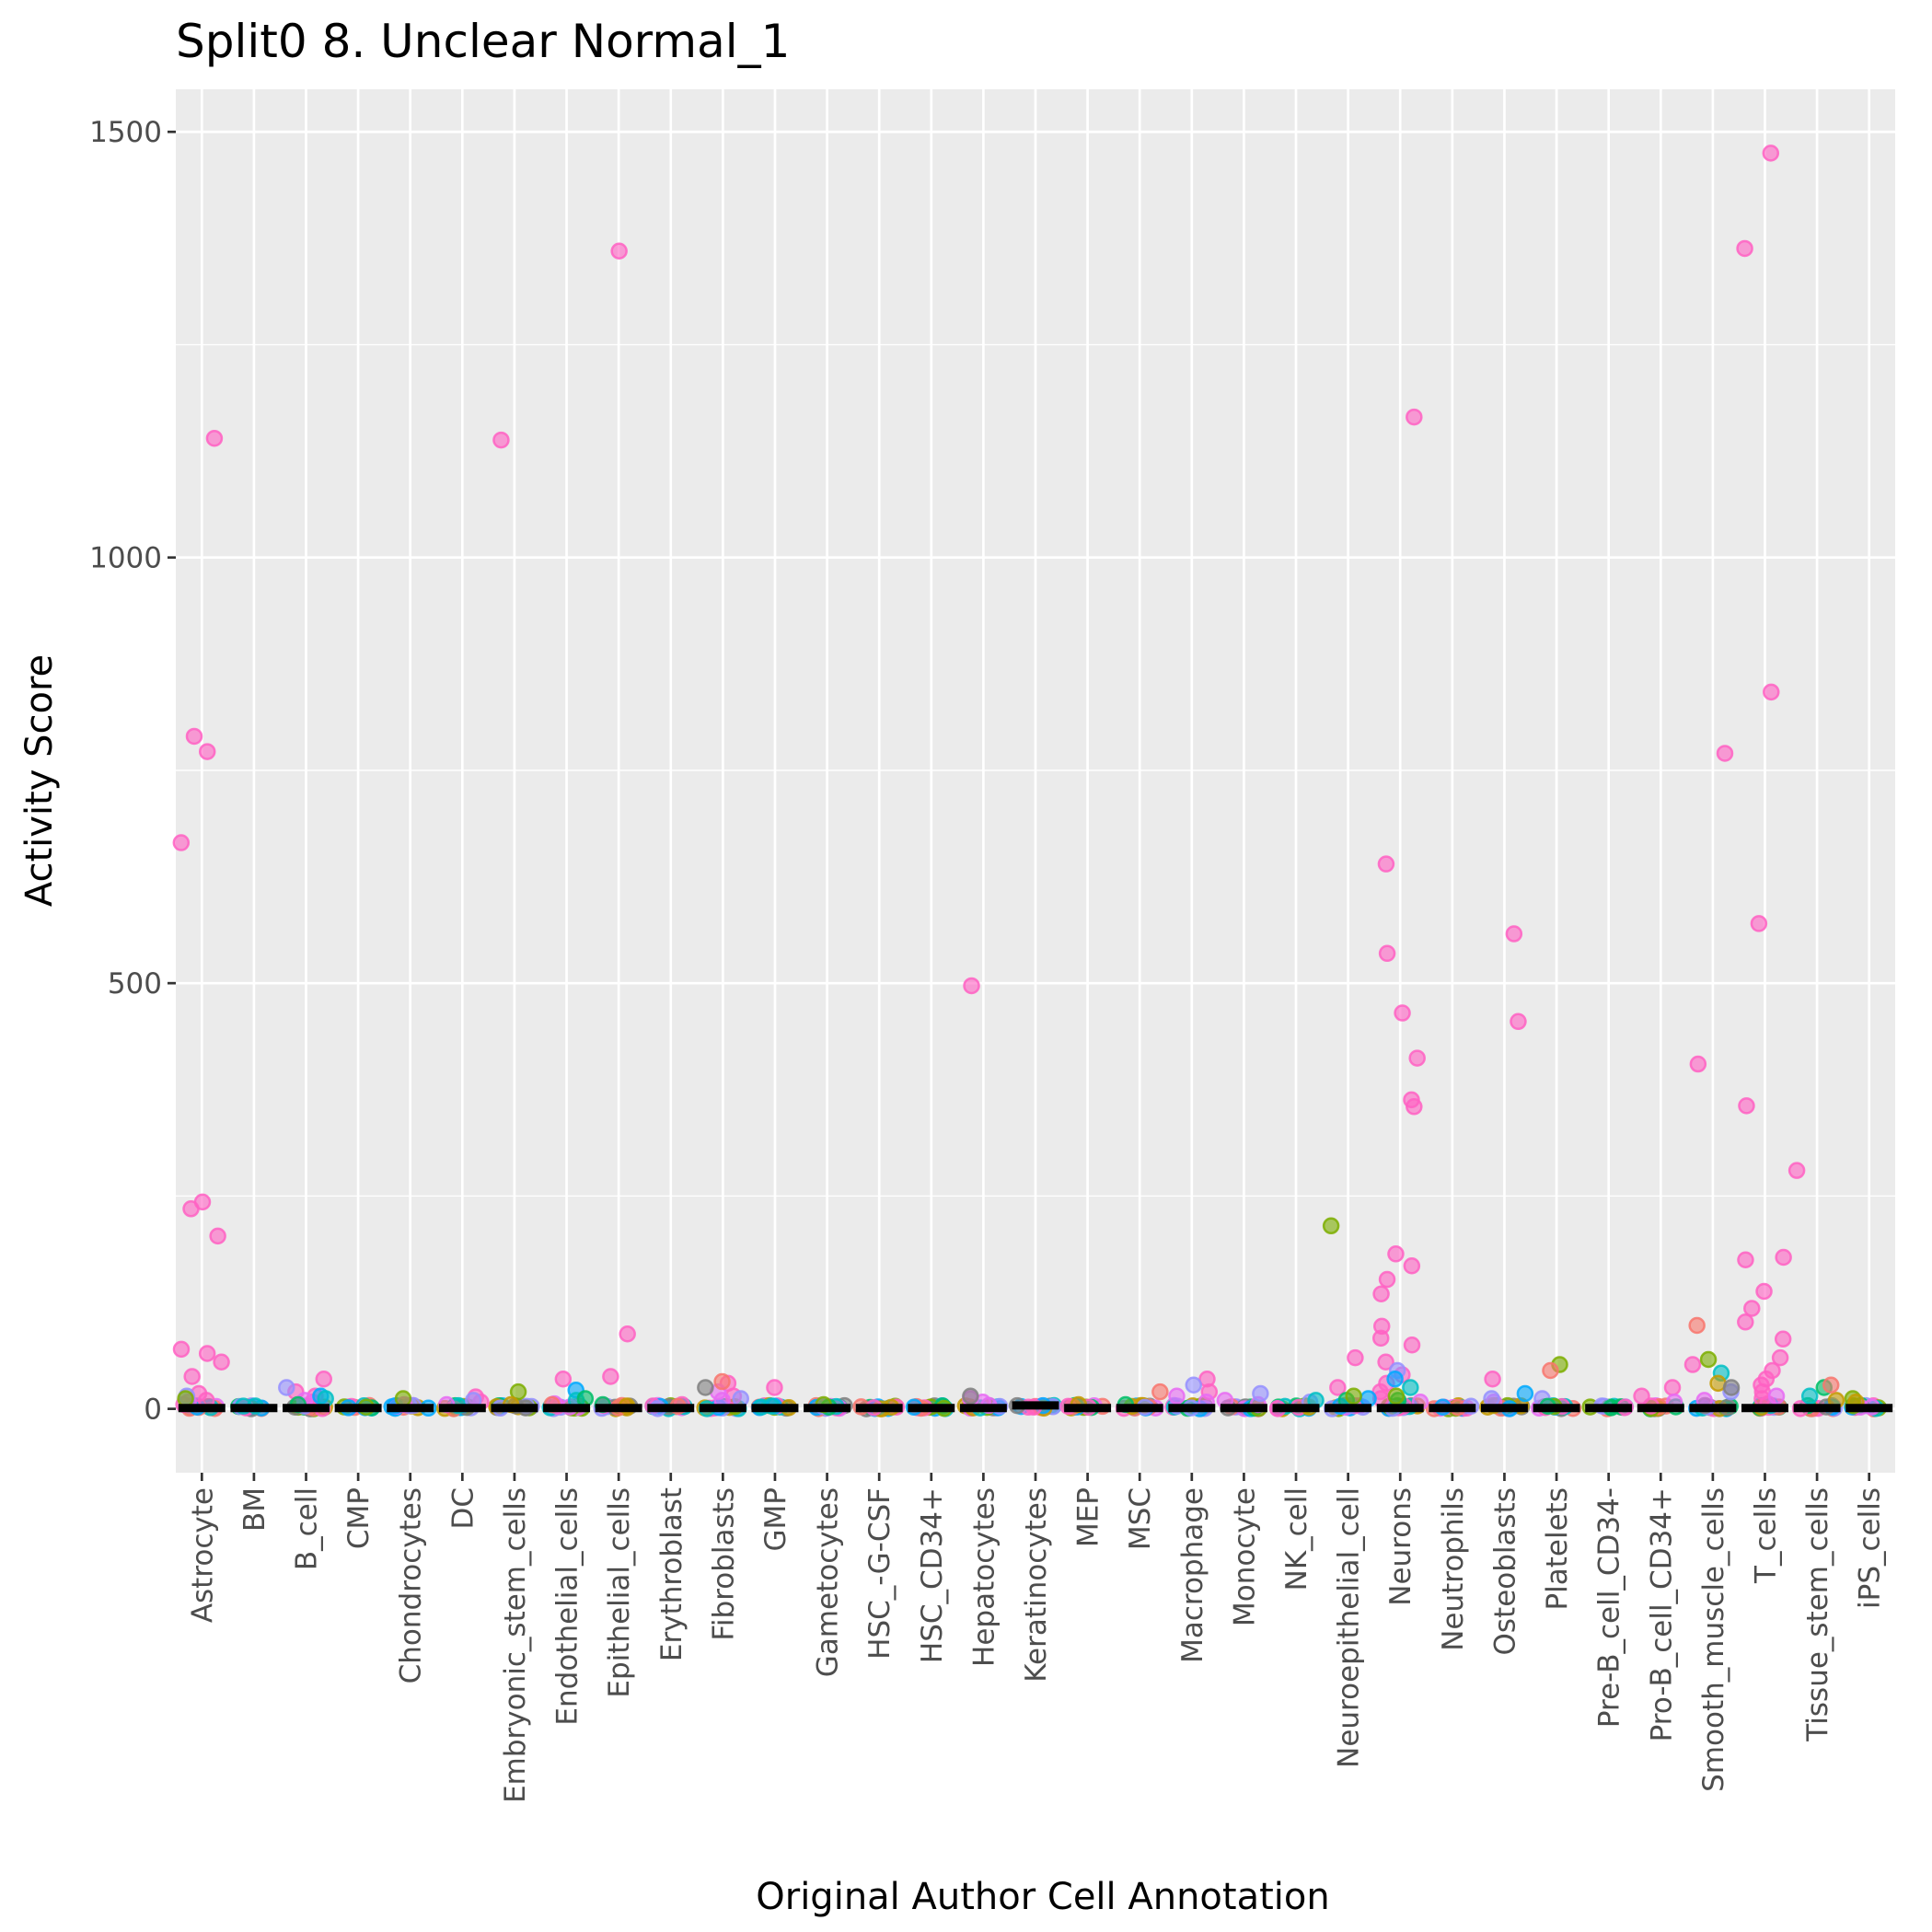 The height and width of the screenshot is (1932, 1932). I want to click on x-tick-label: Gametocytes, so click(829, 1582).